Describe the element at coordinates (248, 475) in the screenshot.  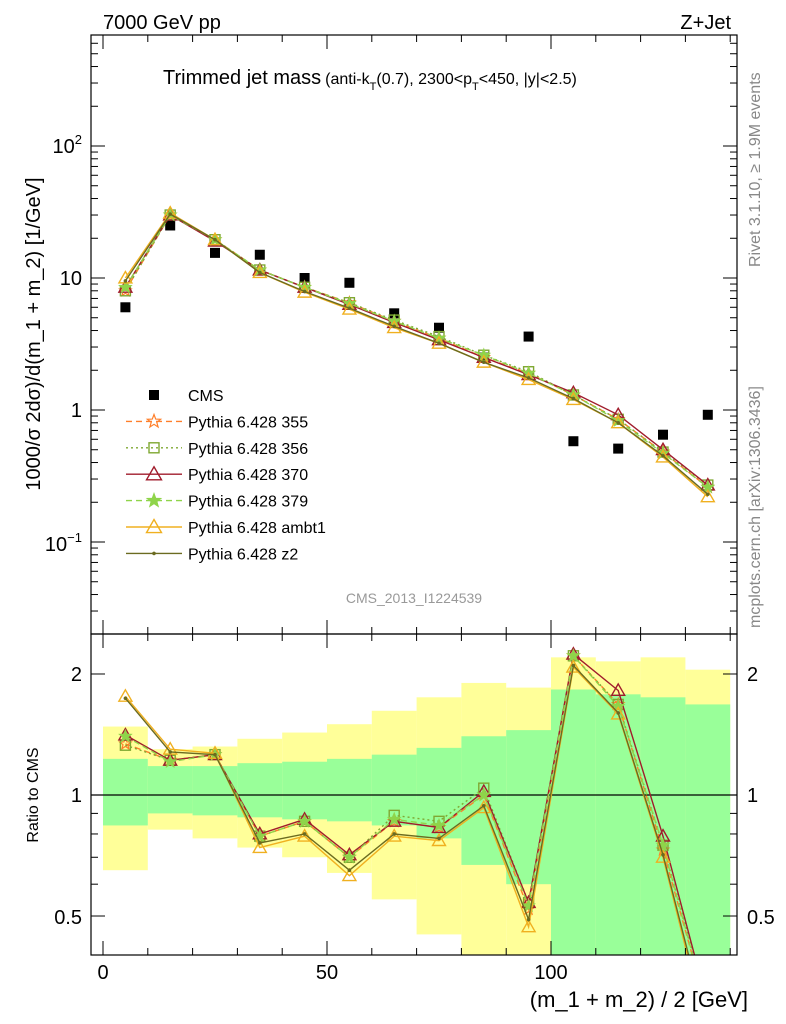
I see `legend-p370-label: Pythia 6.428 370` at that location.